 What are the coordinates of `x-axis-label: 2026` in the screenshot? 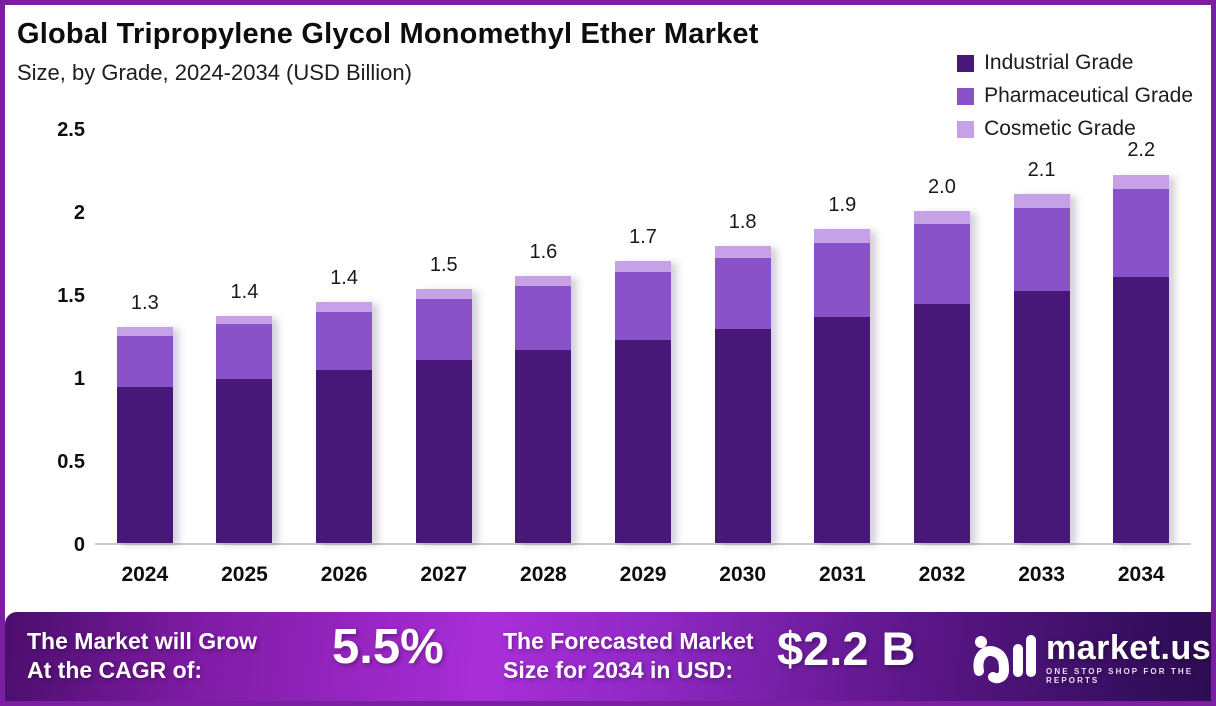 It's located at (344, 574).